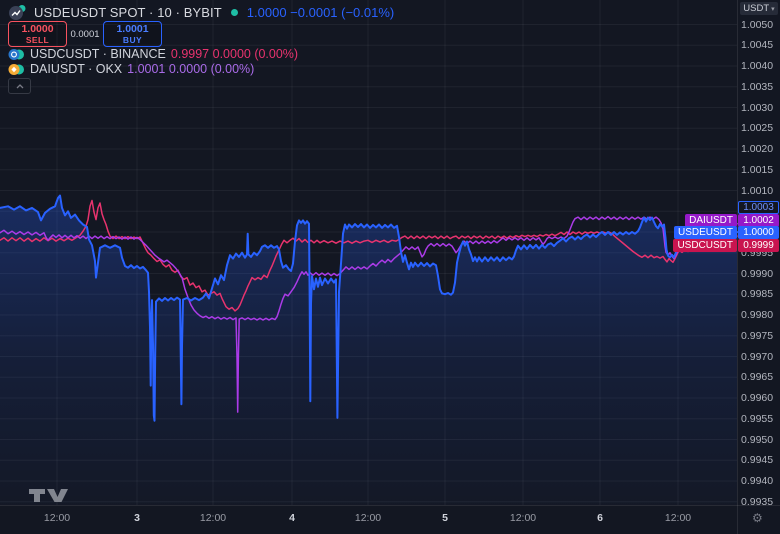 The height and width of the screenshot is (534, 780). I want to click on price-axis-currency-dropdown: USDT ▾, so click(759, 8).